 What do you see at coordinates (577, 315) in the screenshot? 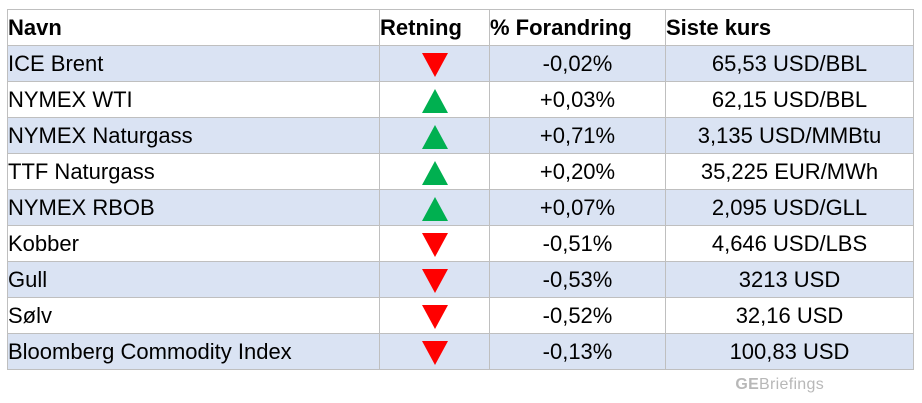
I see `change-percent: -0,52%` at bounding box center [577, 315].